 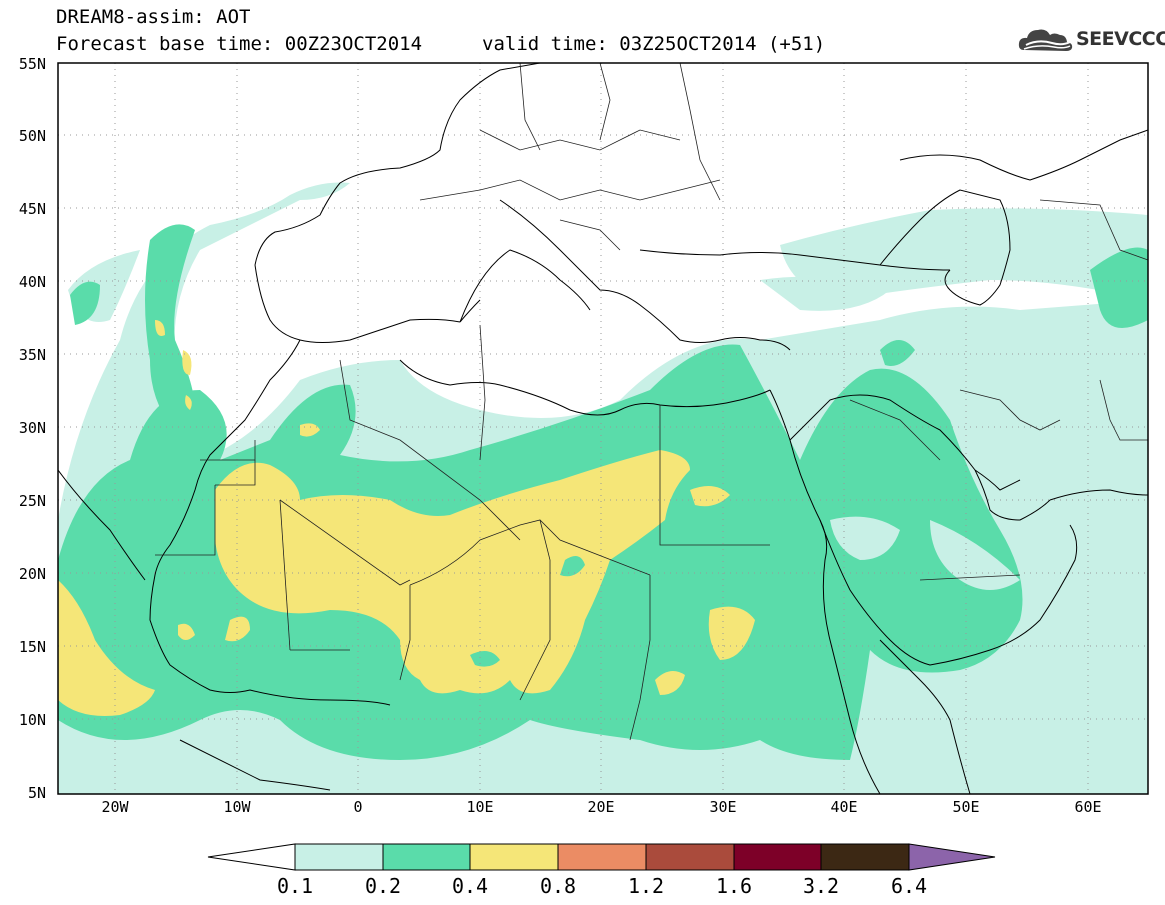 What do you see at coordinates (358, 807) in the screenshot?
I see `lon-label-0: 0` at bounding box center [358, 807].